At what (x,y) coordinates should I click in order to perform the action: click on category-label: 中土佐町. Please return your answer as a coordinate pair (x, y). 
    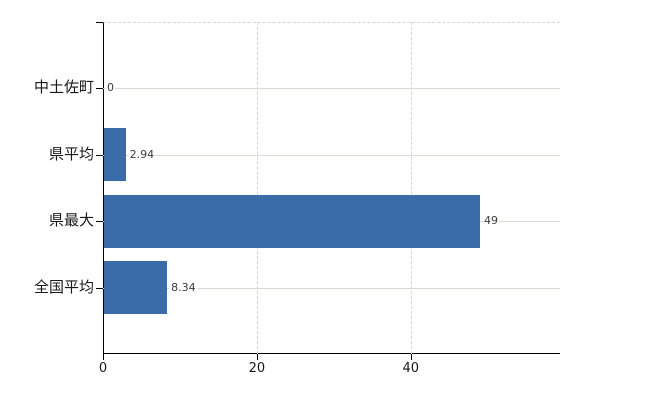
    Looking at the image, I should click on (63, 87).